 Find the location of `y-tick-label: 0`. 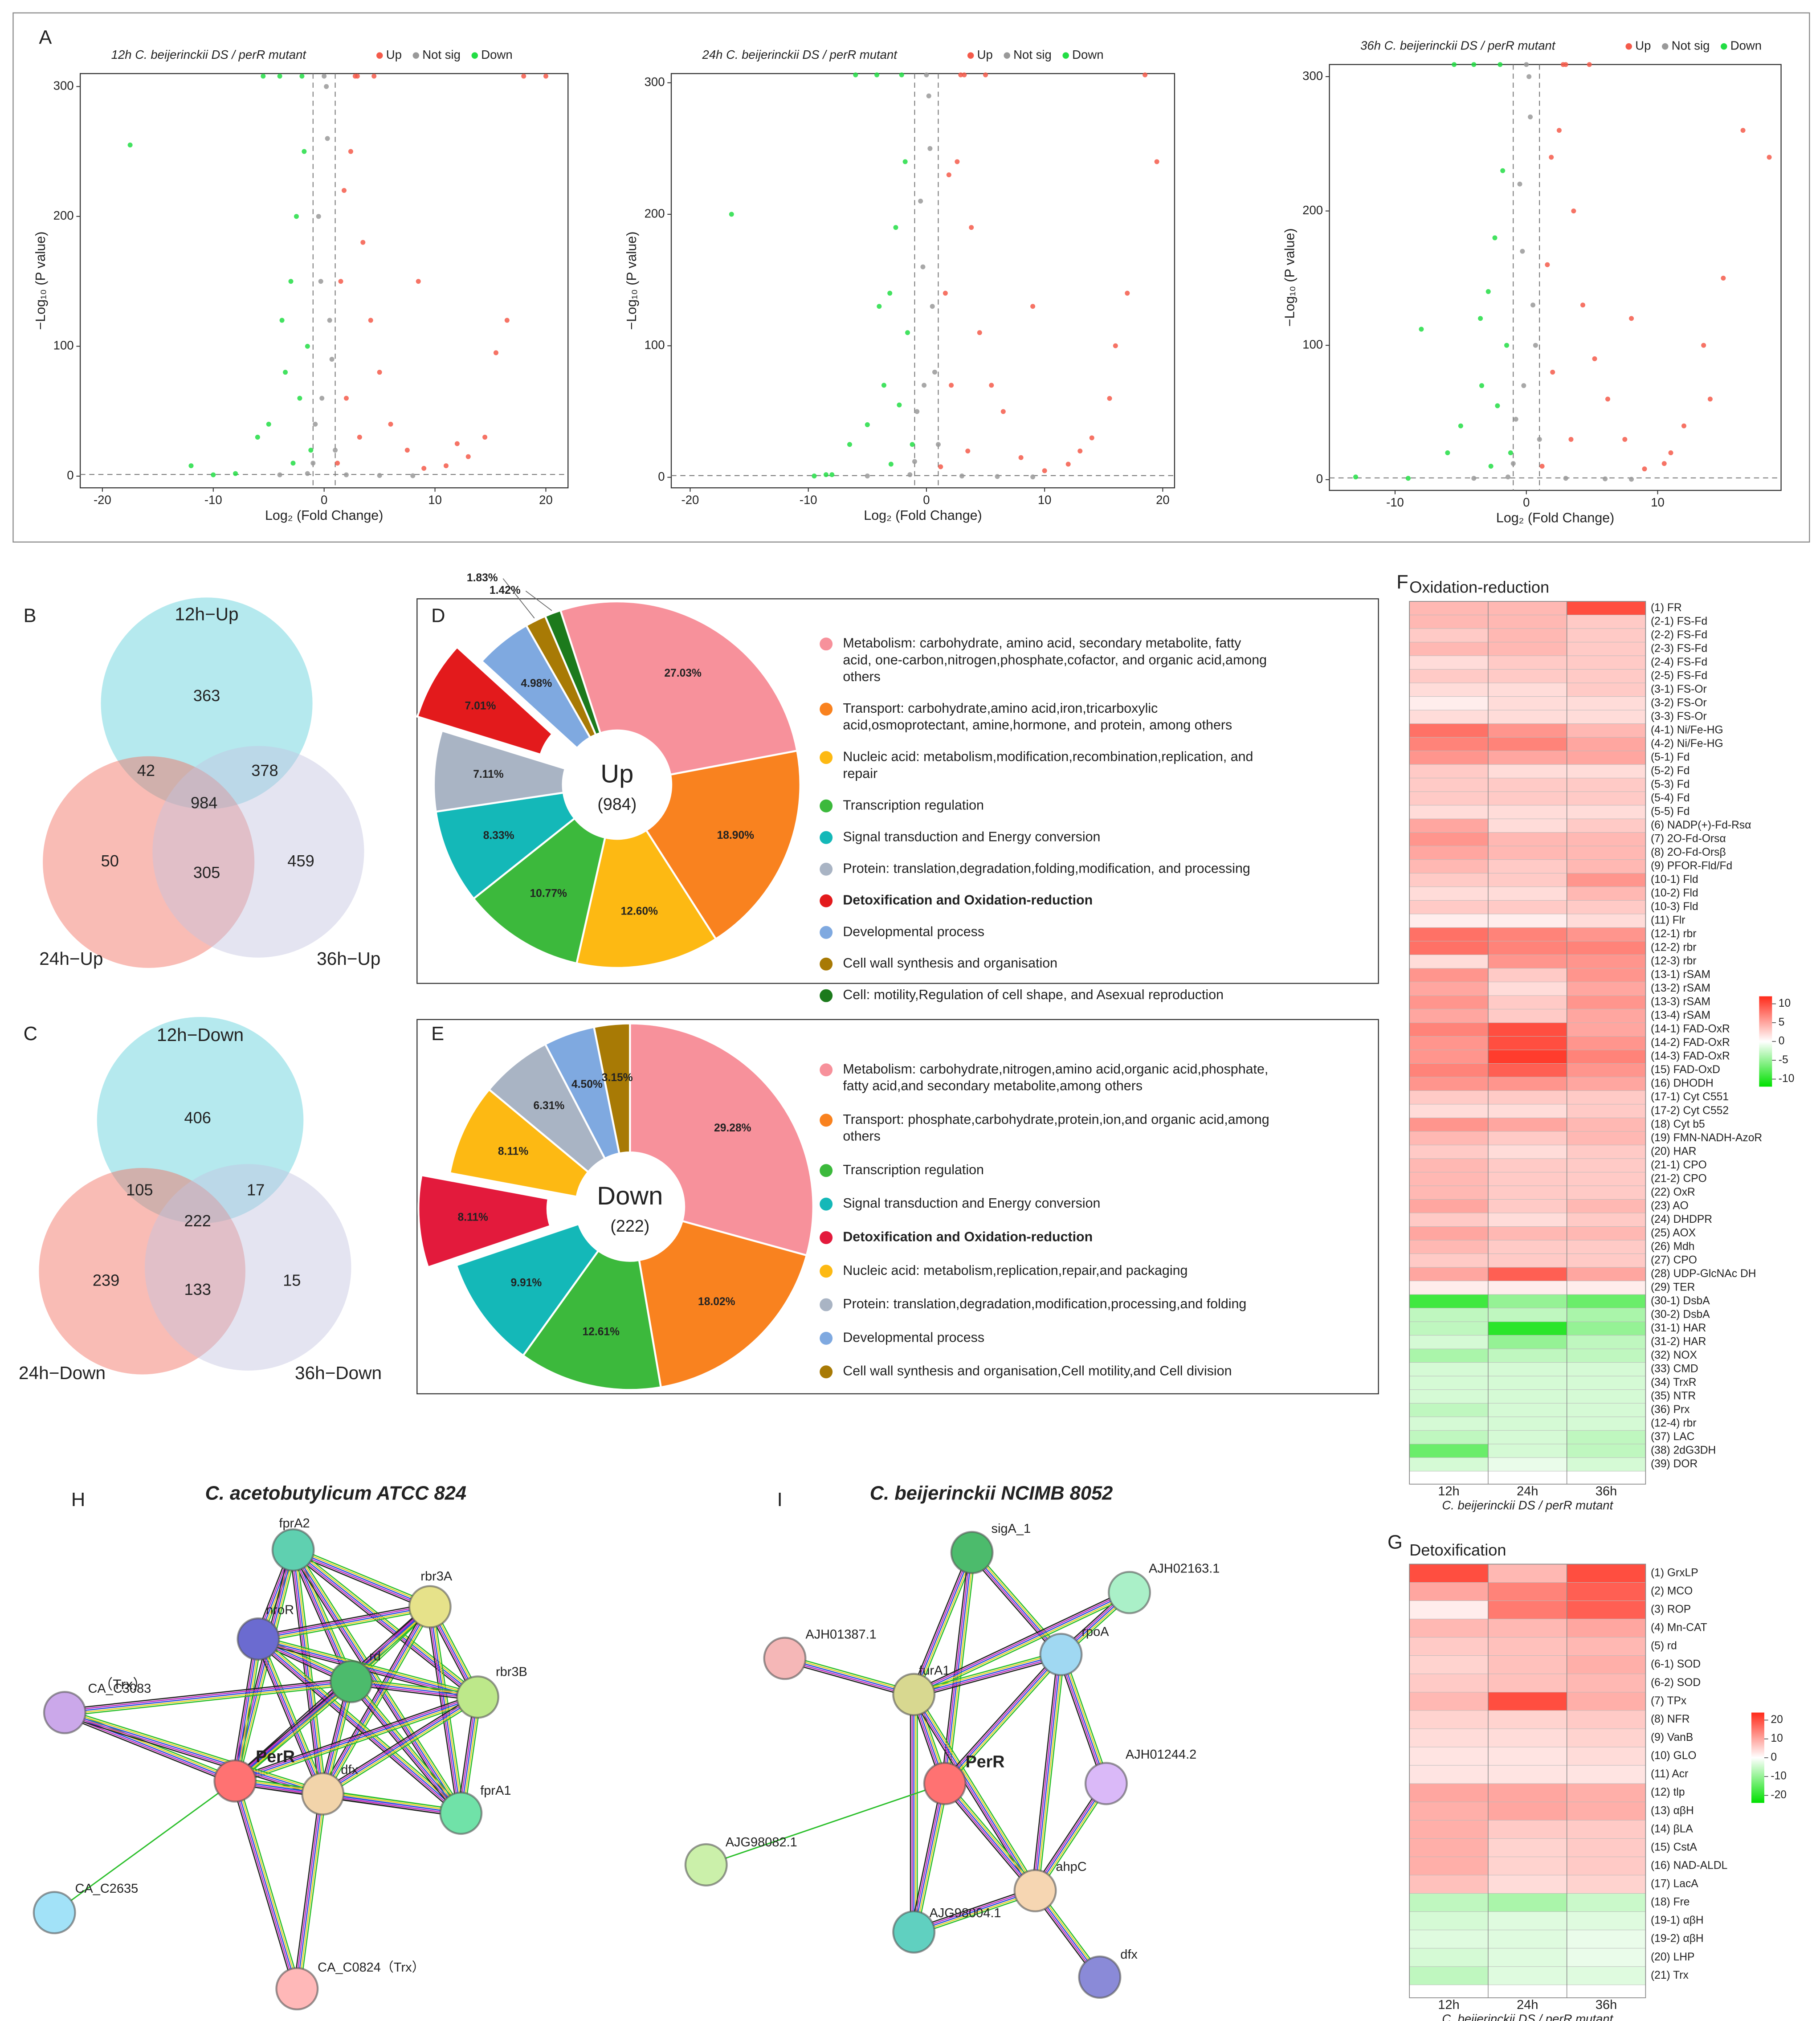

y-tick-label: 0 is located at coordinates (1319, 479).